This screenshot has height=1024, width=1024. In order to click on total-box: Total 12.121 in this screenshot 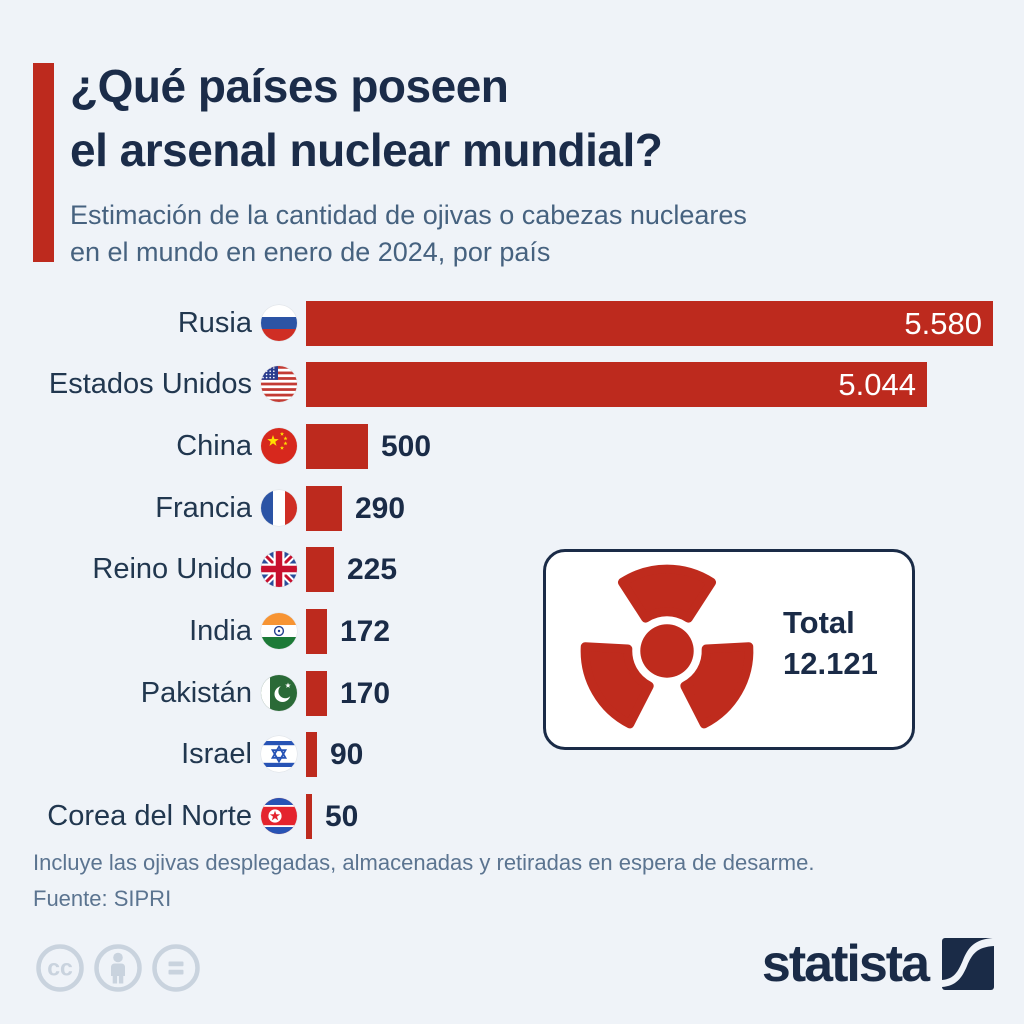, I will do `click(729, 649)`.